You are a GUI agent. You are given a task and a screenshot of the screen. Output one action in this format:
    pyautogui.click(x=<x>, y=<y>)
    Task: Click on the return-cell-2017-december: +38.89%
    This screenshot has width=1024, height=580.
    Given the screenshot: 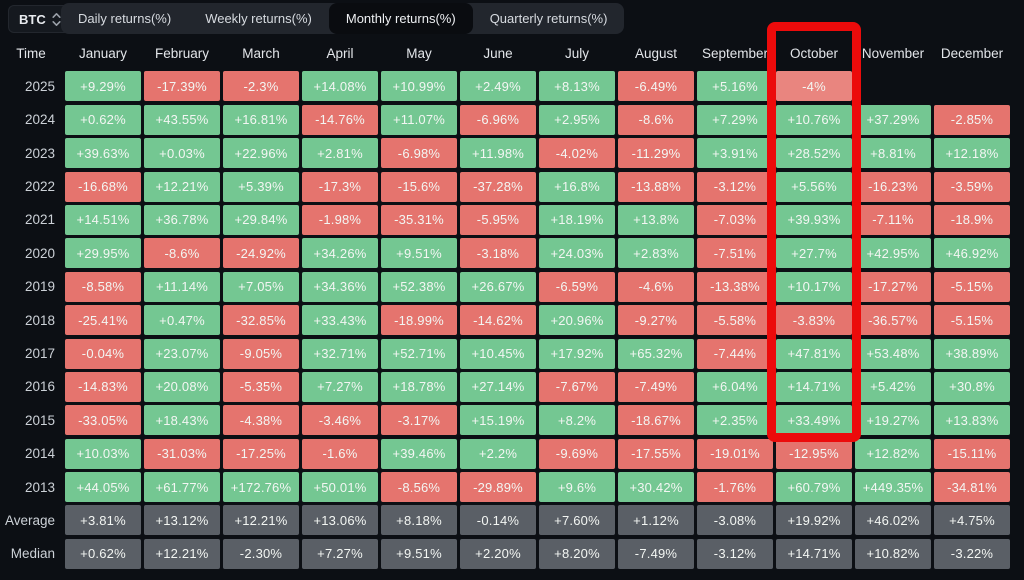 What is the action you would take?
    pyautogui.click(x=972, y=353)
    